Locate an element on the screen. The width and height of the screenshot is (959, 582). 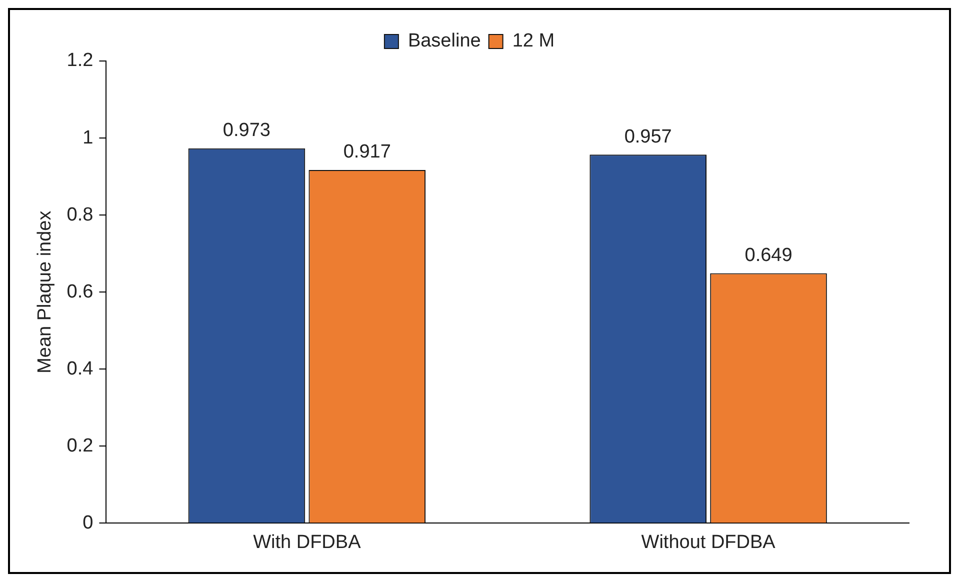
legend-label: Baseline is located at coordinates (444, 41).